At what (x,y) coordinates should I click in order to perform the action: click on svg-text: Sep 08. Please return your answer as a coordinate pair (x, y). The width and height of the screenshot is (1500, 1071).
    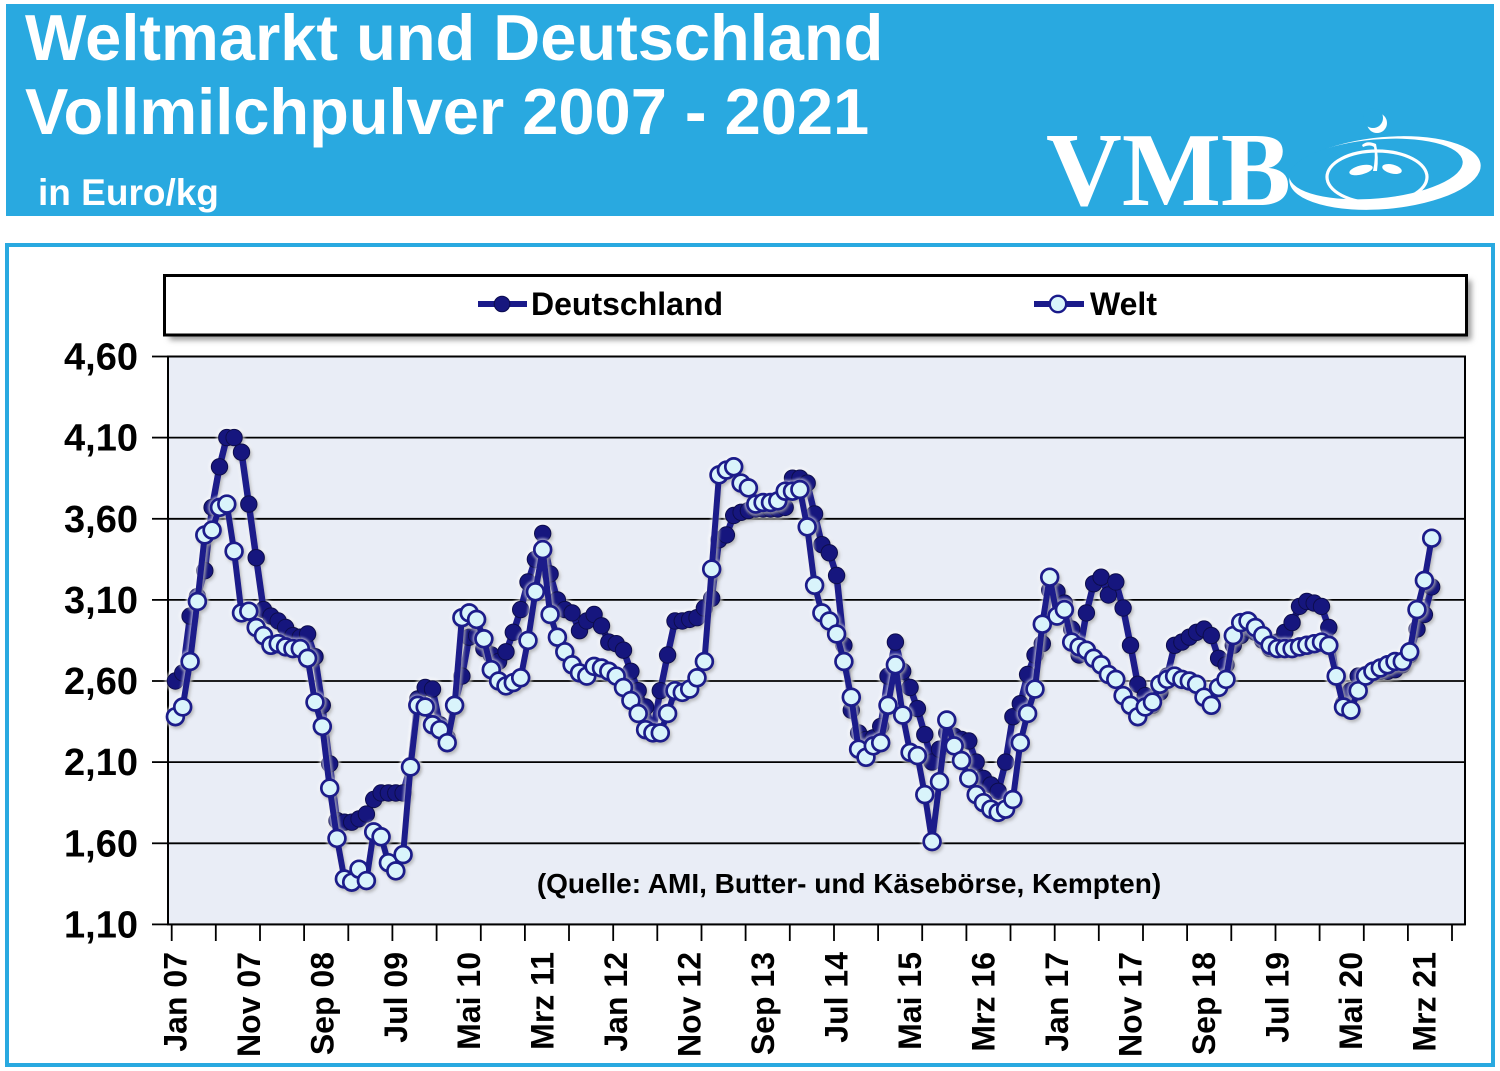
    Looking at the image, I should click on (322, 1003).